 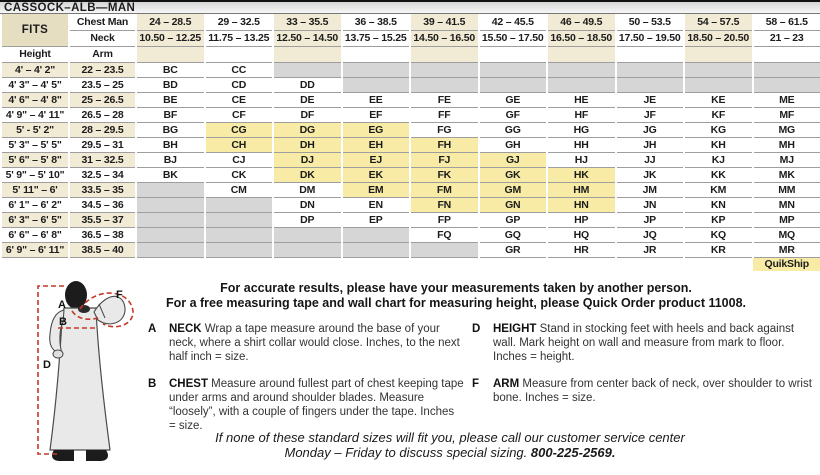 What do you see at coordinates (718, 145) in the screenshot?
I see `size-code-cell: KH` at bounding box center [718, 145].